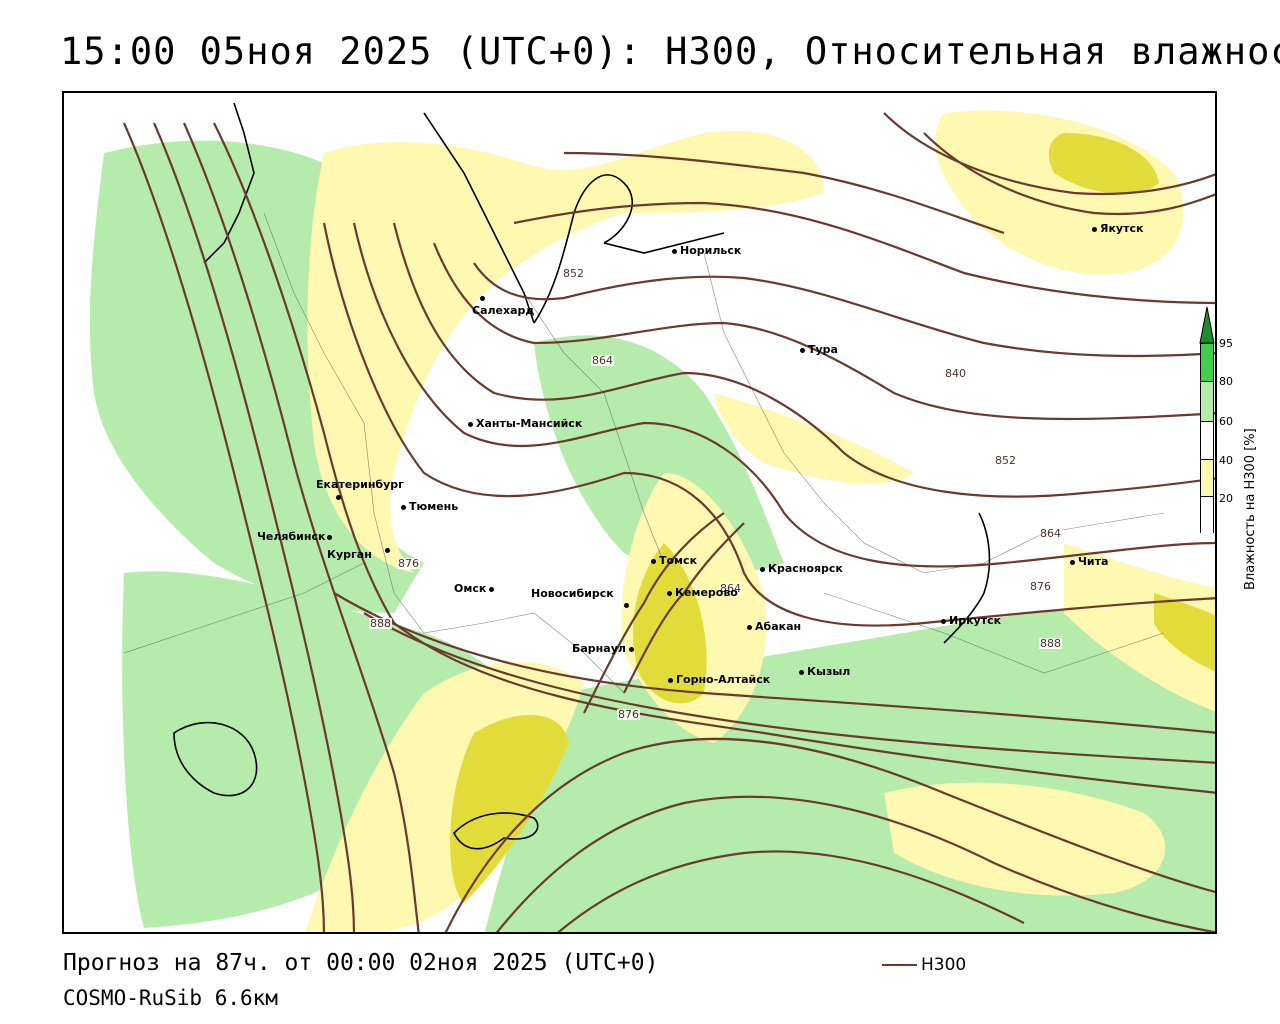 The width and height of the screenshot is (1280, 1024). Describe the element at coordinates (170, 998) in the screenshot. I see `model-name: COSMO-RuSib 6.6км` at that location.